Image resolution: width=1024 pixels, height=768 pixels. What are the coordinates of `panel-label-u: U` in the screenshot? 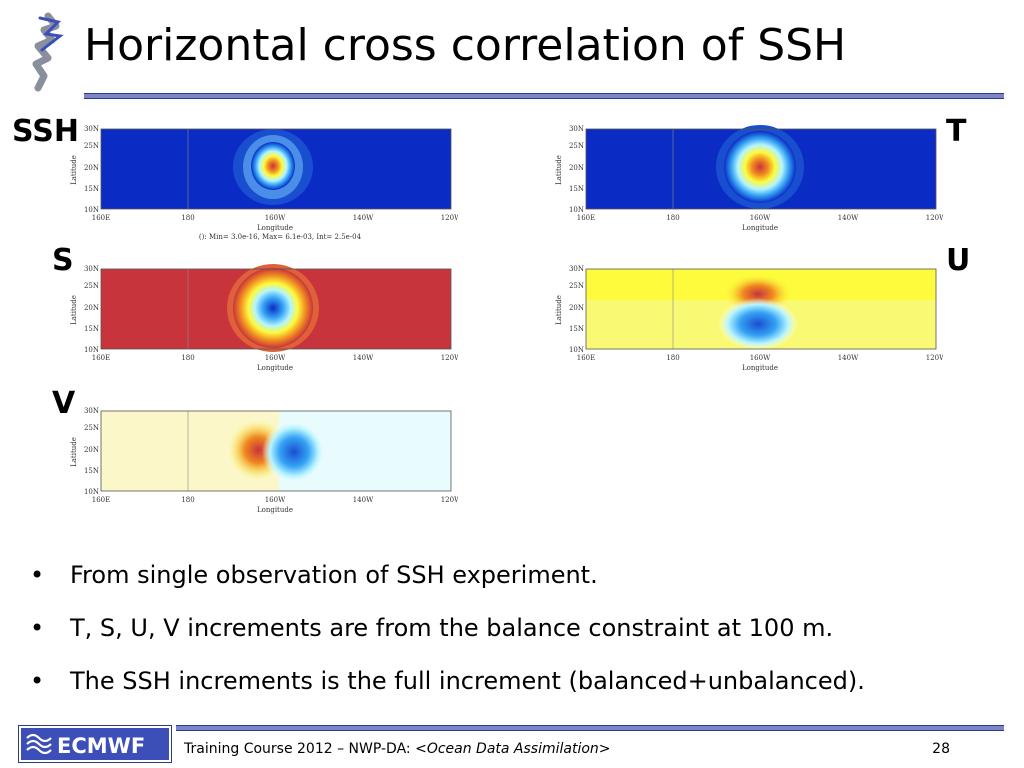 It's located at (958, 260).